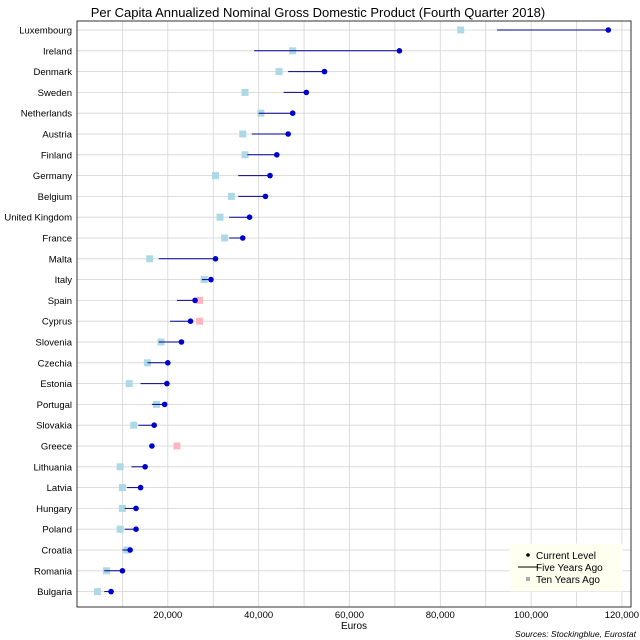  I want to click on legend-current-label: Current Level, so click(566, 556).